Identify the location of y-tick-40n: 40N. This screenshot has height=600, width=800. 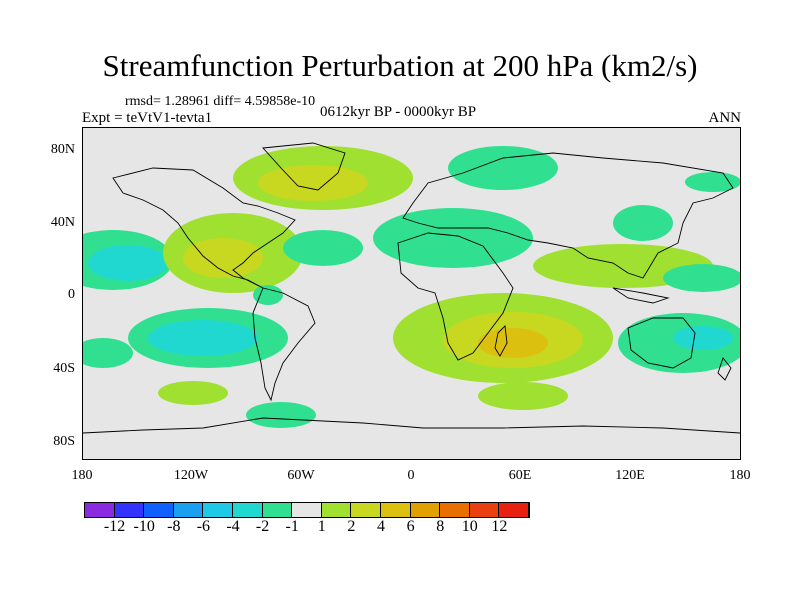
(62, 222).